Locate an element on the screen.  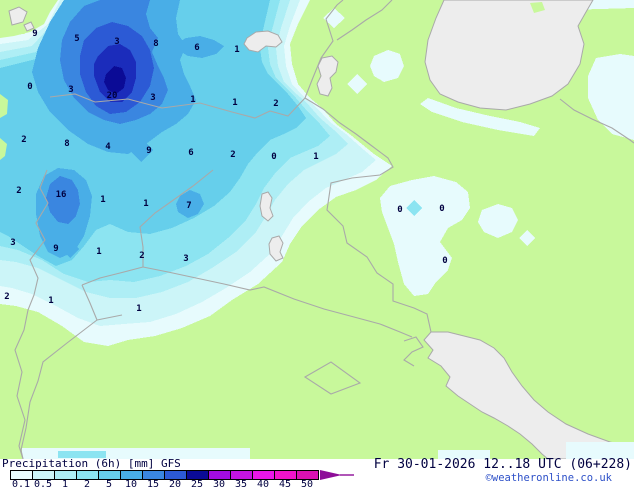
border-turkey-syria is located at coordinates (177, 106).